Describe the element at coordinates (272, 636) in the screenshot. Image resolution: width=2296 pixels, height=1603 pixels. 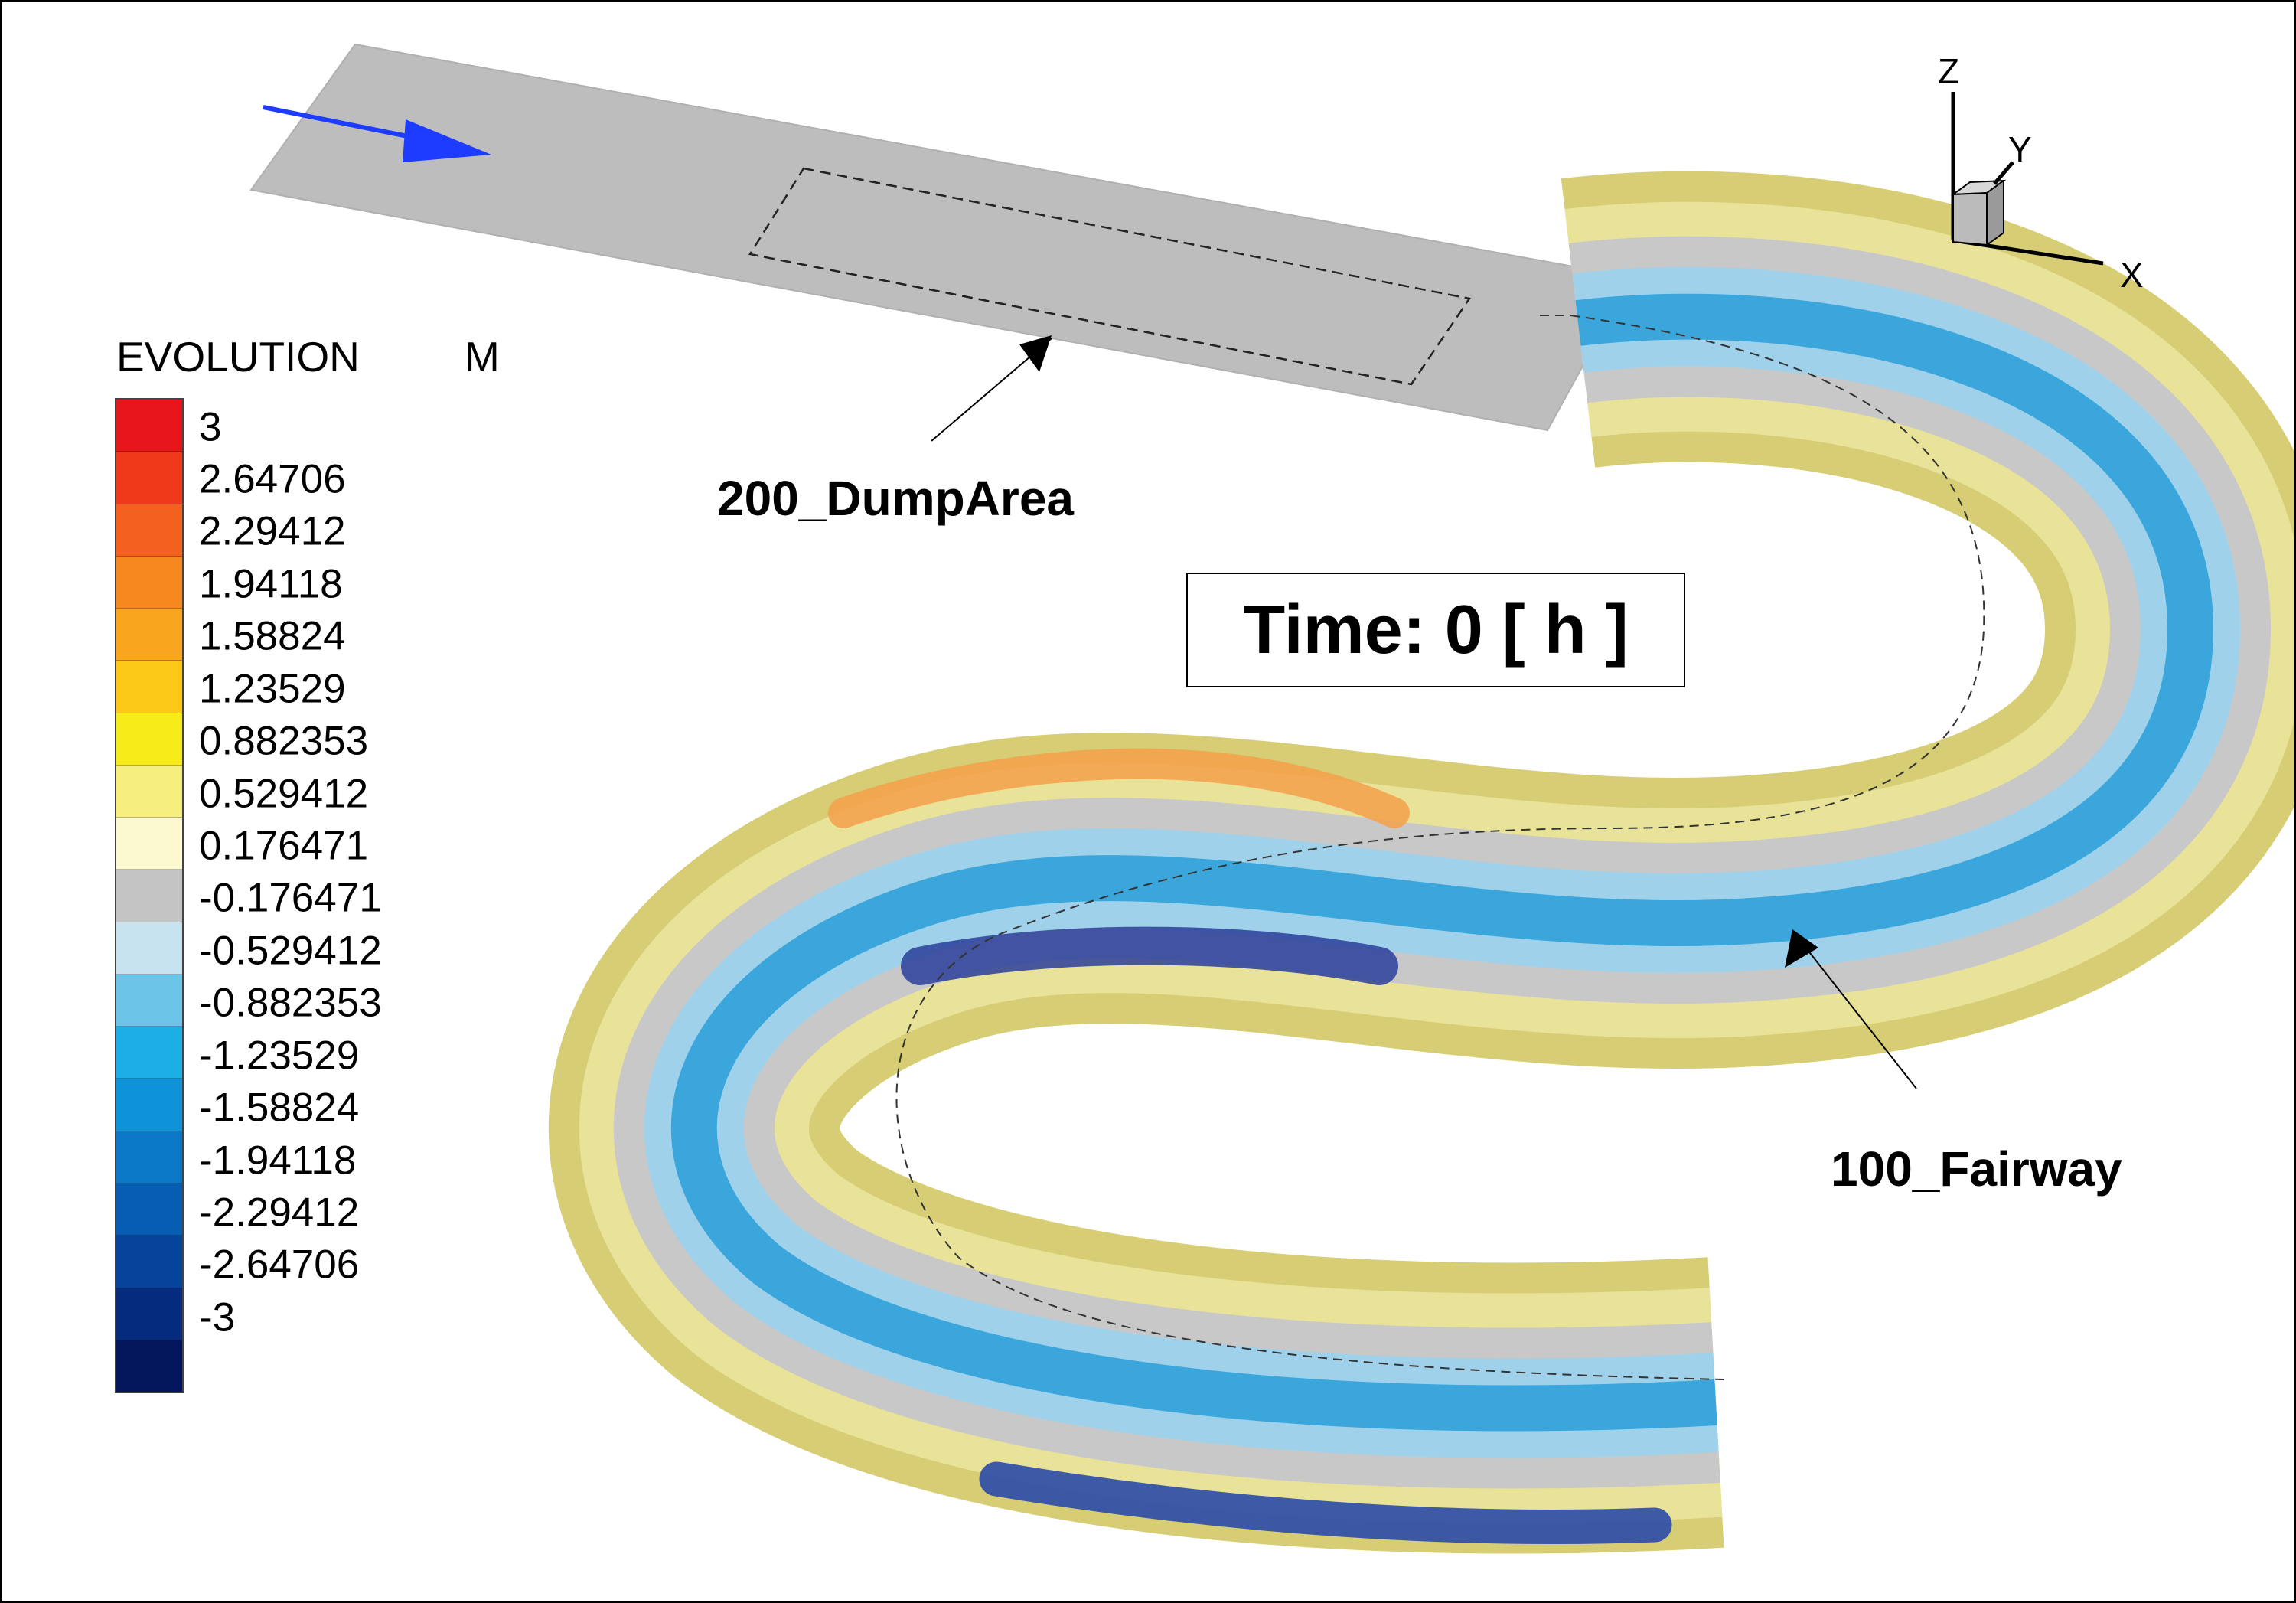
I see `colorbar-tick-label: 1.58824` at that location.